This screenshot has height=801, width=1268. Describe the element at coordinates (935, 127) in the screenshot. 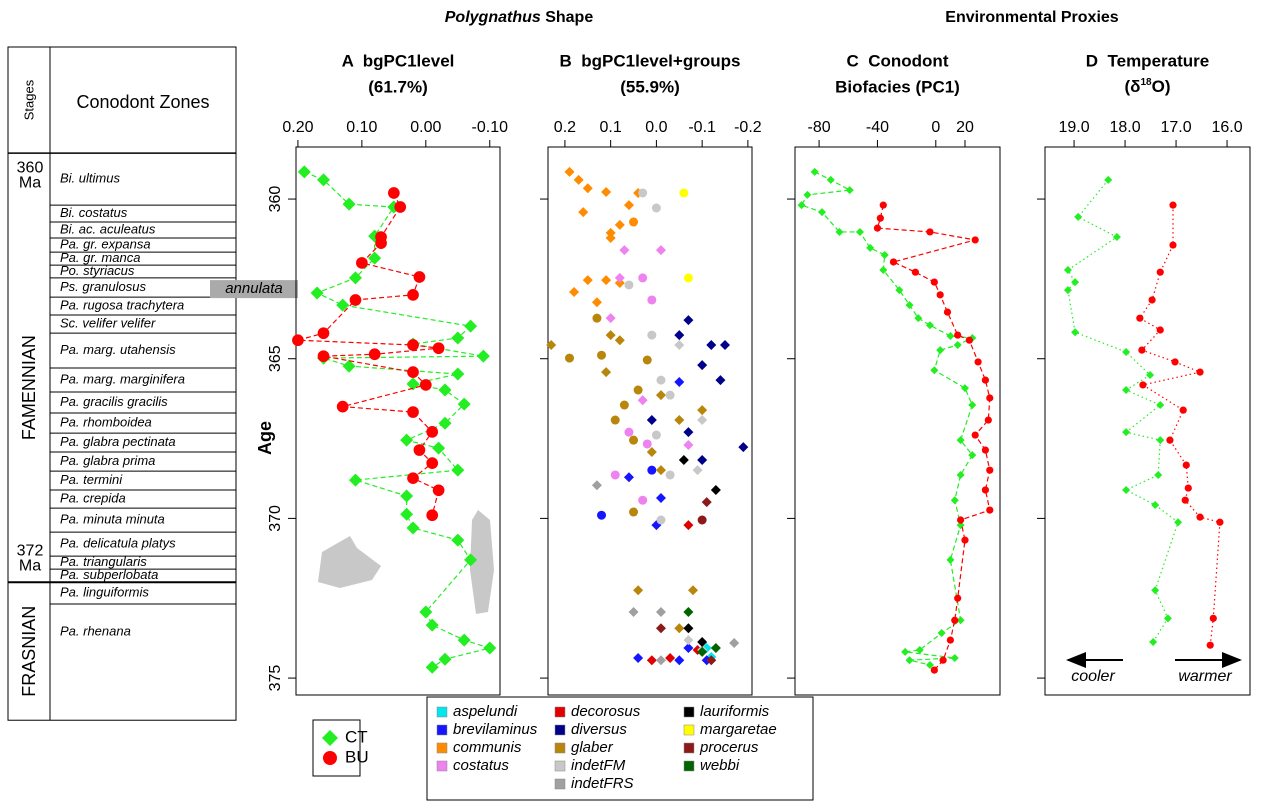

I see `x-tick-label: 0` at that location.